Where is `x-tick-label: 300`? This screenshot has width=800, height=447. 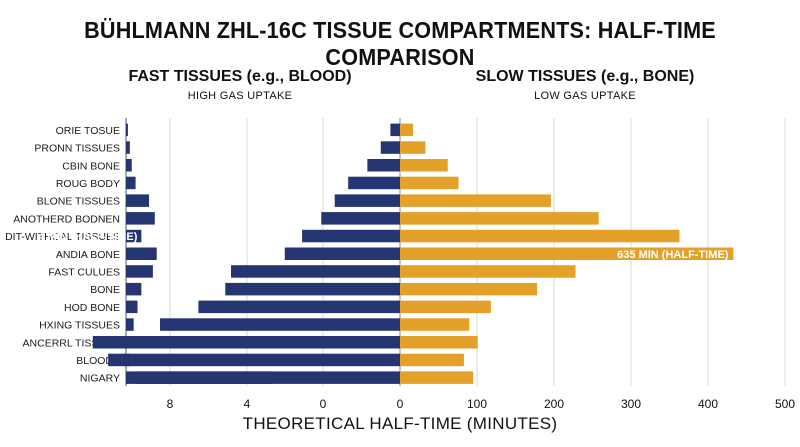
x-tick-label: 300 is located at coordinates (631, 404).